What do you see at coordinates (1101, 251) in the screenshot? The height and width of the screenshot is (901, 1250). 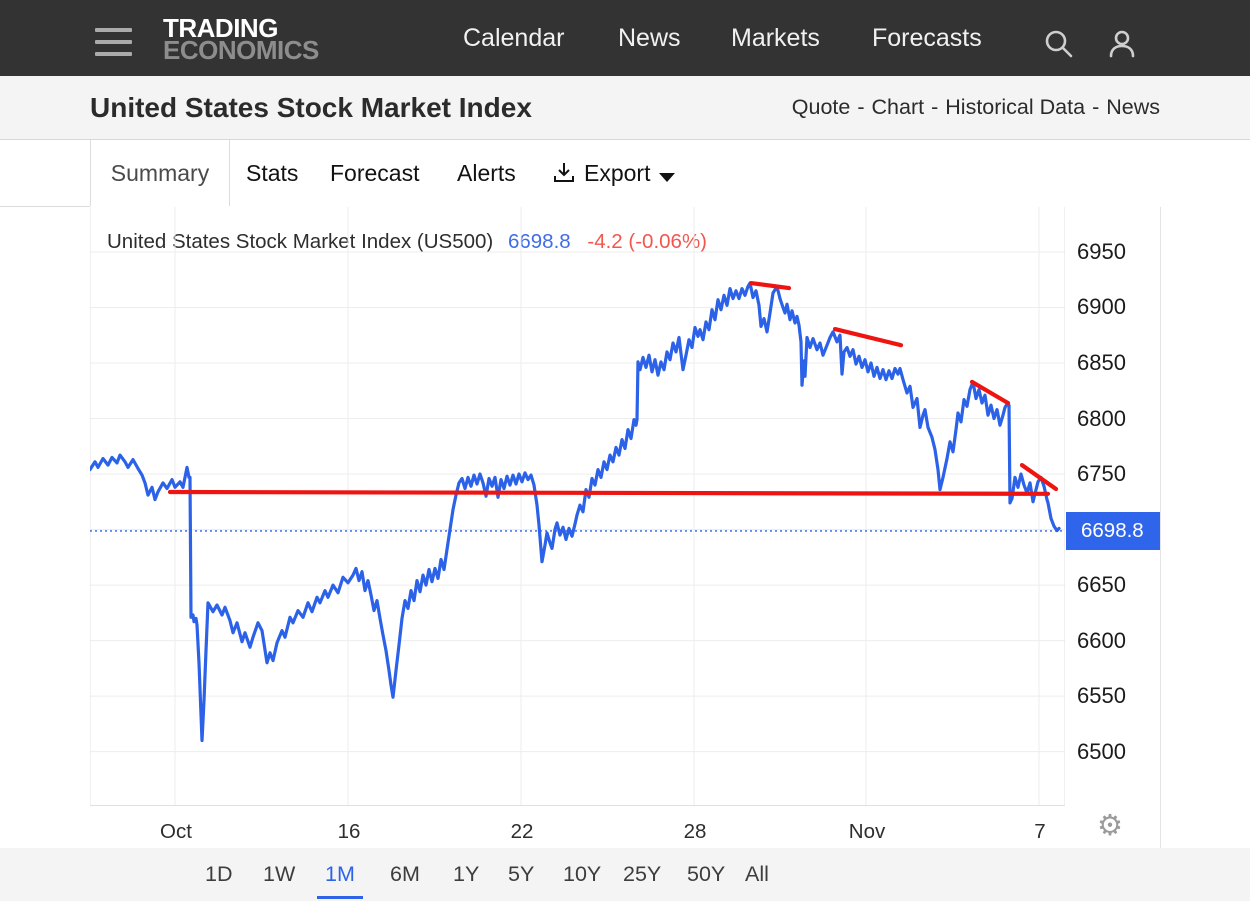 I see `y-axis-label: 6950` at bounding box center [1101, 251].